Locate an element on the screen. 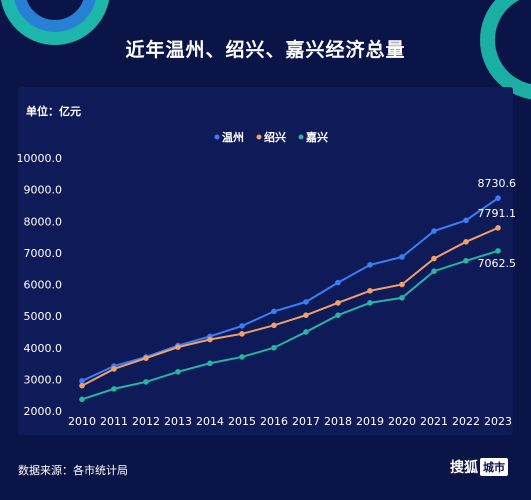 The height and width of the screenshot is (500, 531). page-title: 近年温州、绍兴、嘉兴经济总量 is located at coordinates (265, 50).